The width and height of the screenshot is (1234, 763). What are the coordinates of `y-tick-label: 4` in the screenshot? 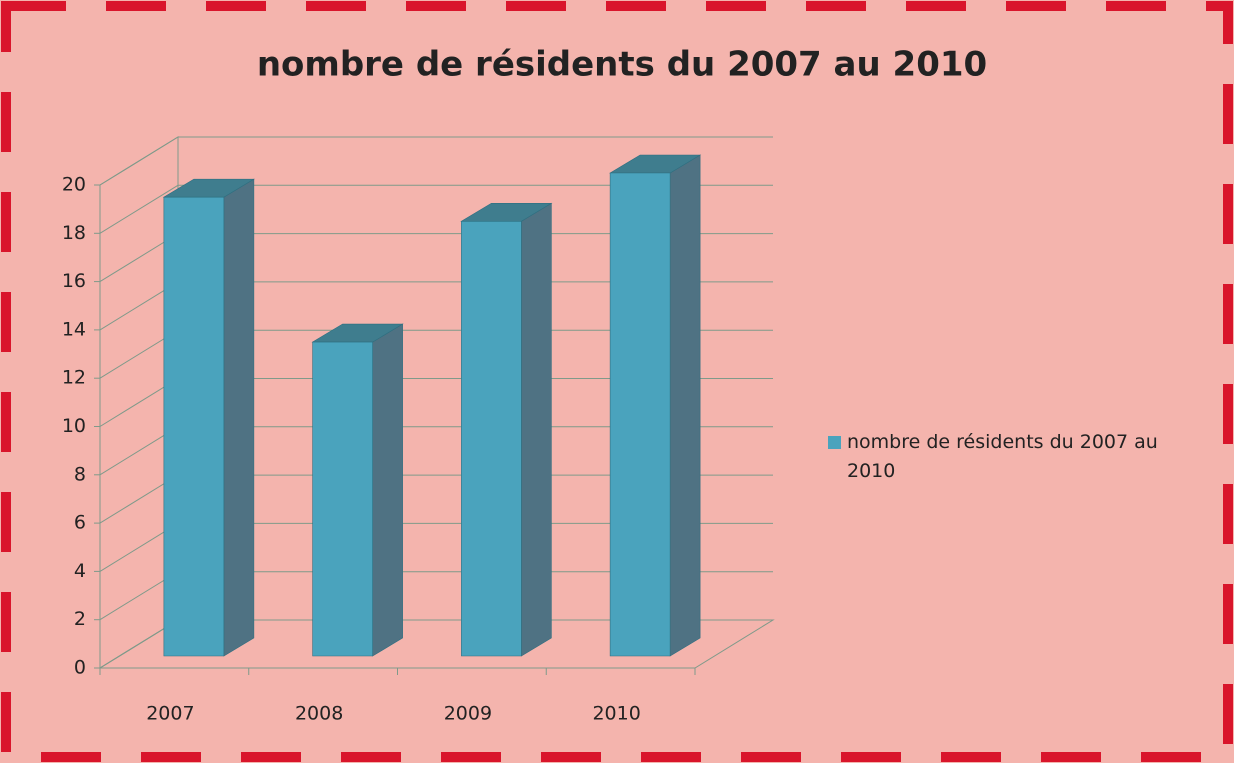 It's located at (80, 571).